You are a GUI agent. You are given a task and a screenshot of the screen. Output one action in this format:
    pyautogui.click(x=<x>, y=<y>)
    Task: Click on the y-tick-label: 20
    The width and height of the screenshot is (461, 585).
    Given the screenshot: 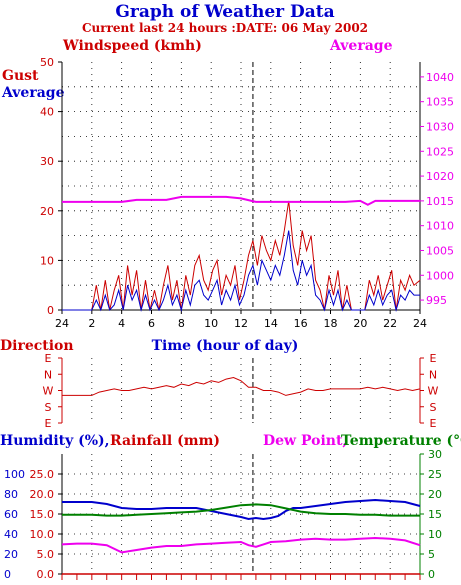 What is the action you would take?
    pyautogui.click(x=47, y=211)
    